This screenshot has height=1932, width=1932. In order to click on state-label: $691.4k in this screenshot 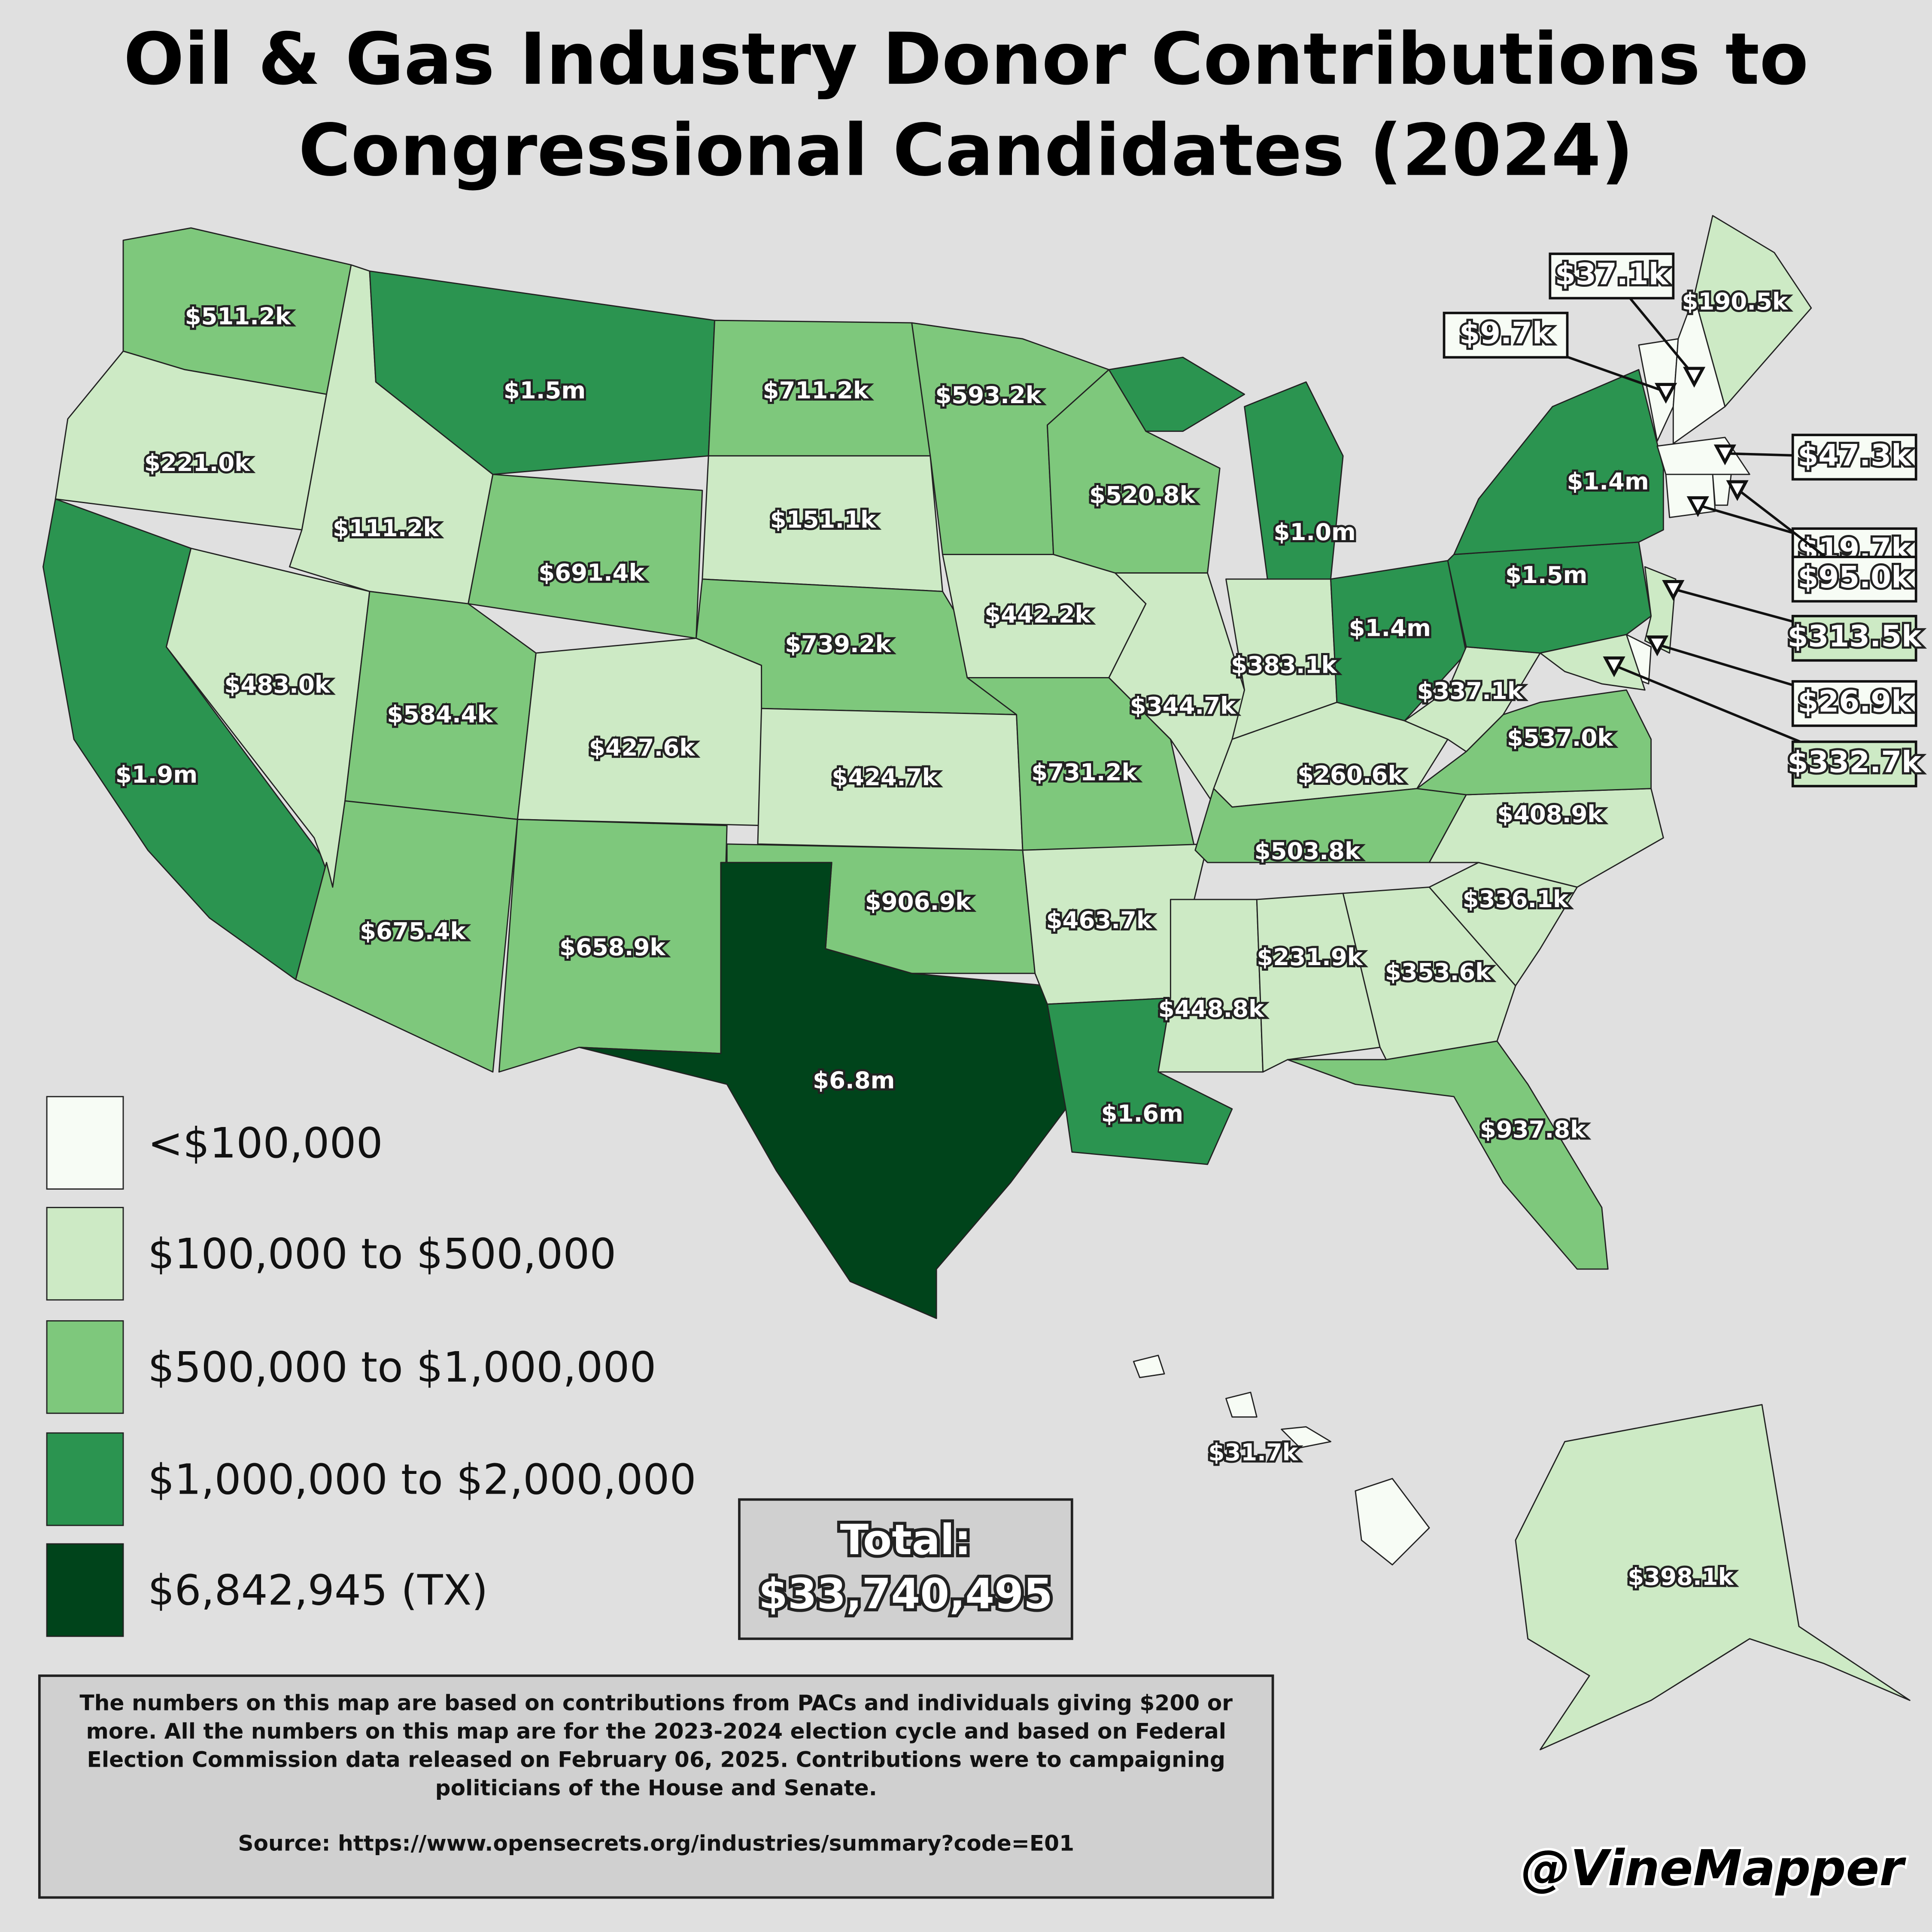, I will do `click(591, 572)`.